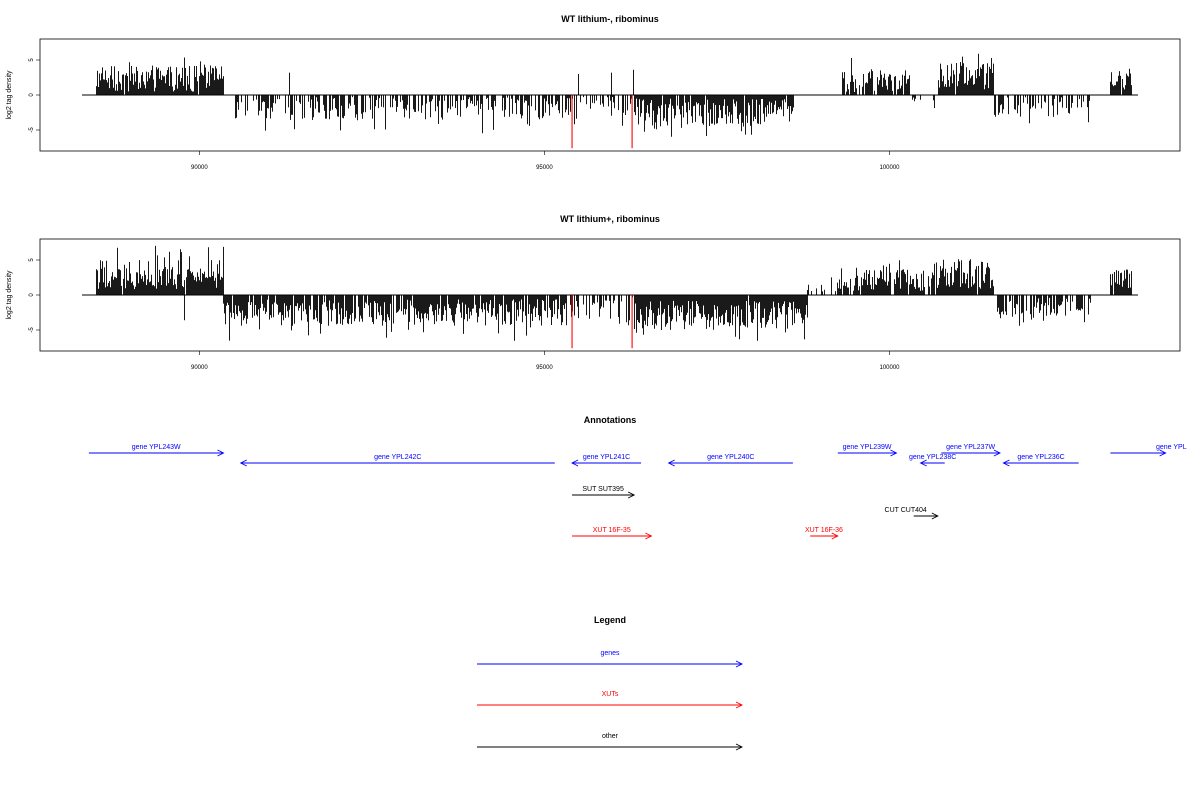 The image size is (1200, 805). I want to click on annotation-feature: gene YPL236C, so click(1040, 460).